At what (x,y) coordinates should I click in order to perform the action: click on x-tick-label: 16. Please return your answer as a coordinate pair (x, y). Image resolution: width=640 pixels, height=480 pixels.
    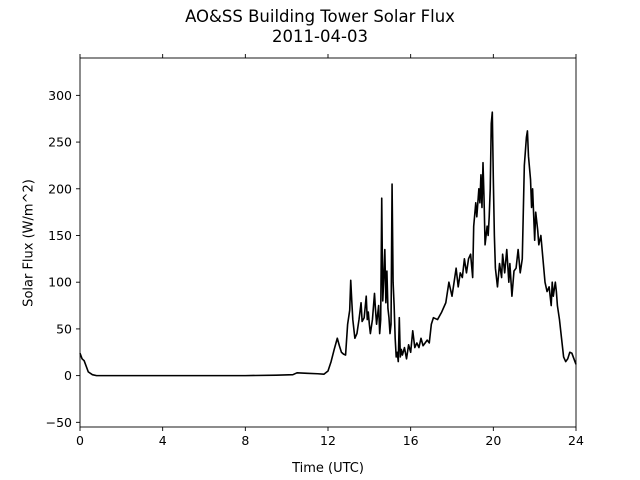
    Looking at the image, I should click on (411, 440).